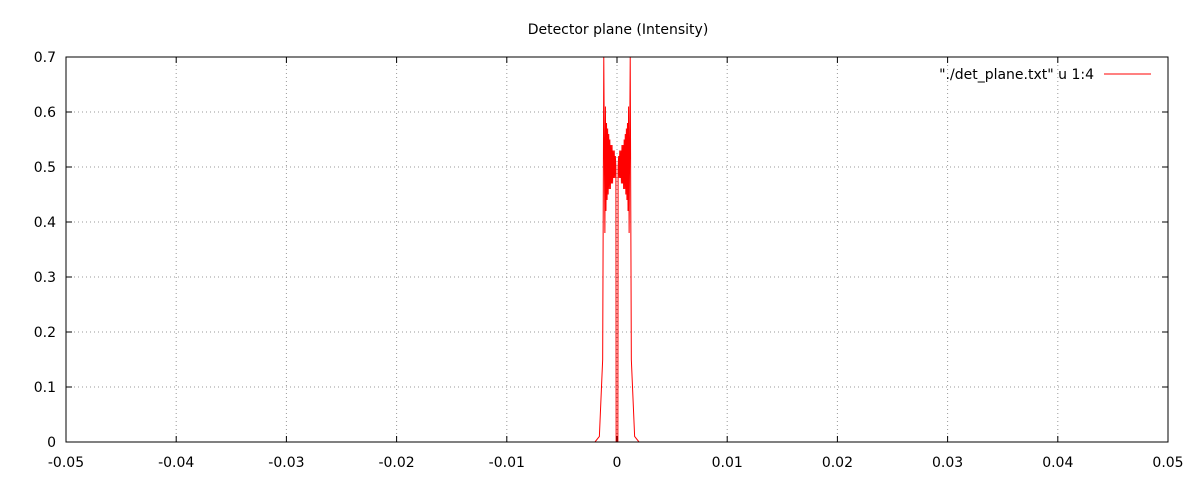 This screenshot has height=480, width=1200. Describe the element at coordinates (45, 168) in the screenshot. I see `y-tick-label: 0.5` at that location.